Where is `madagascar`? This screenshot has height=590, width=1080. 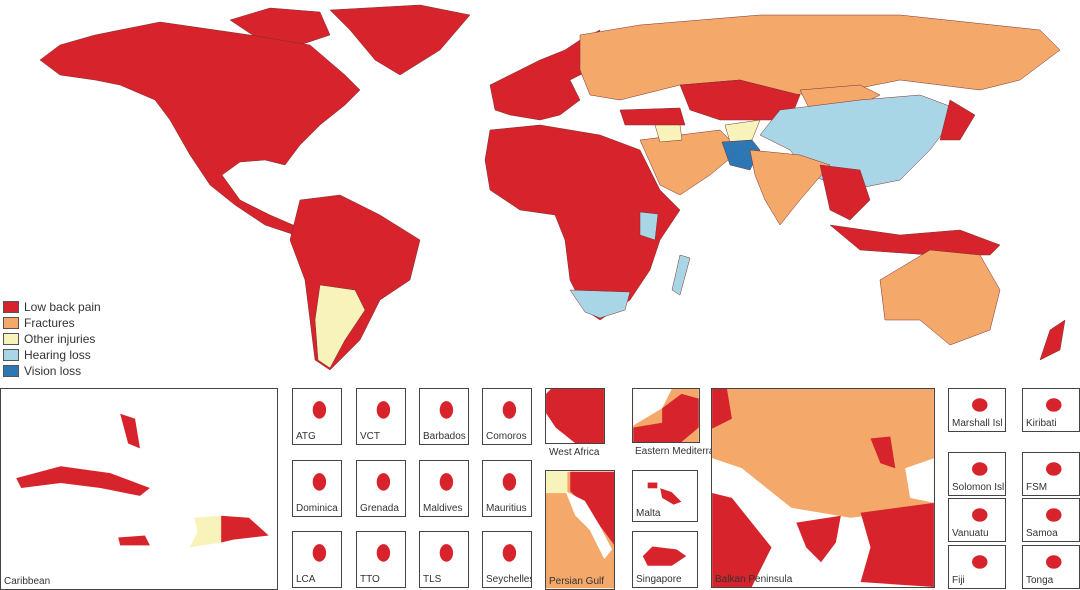
madagascar is located at coordinates (681, 275).